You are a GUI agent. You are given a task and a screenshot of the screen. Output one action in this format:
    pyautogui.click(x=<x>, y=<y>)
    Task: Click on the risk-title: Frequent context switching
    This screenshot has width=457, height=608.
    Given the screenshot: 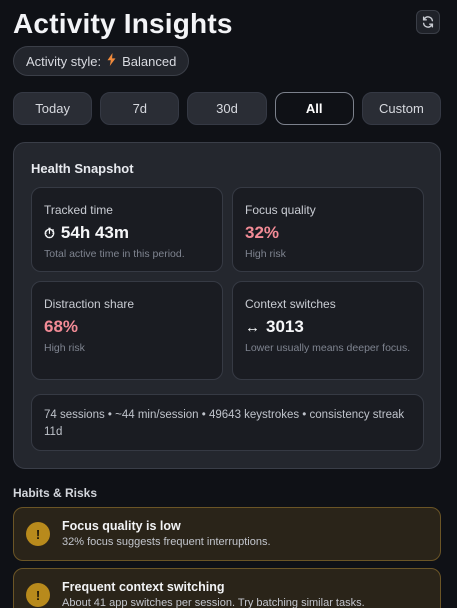 What is the action you would take?
    pyautogui.click(x=143, y=587)
    